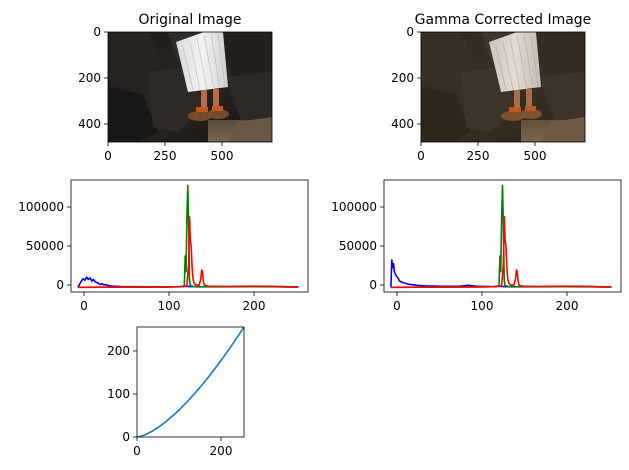 The width and height of the screenshot is (629, 470). What do you see at coordinates (503, 20) in the screenshot?
I see `chart-title: Gamma Corrected Image` at bounding box center [503, 20].